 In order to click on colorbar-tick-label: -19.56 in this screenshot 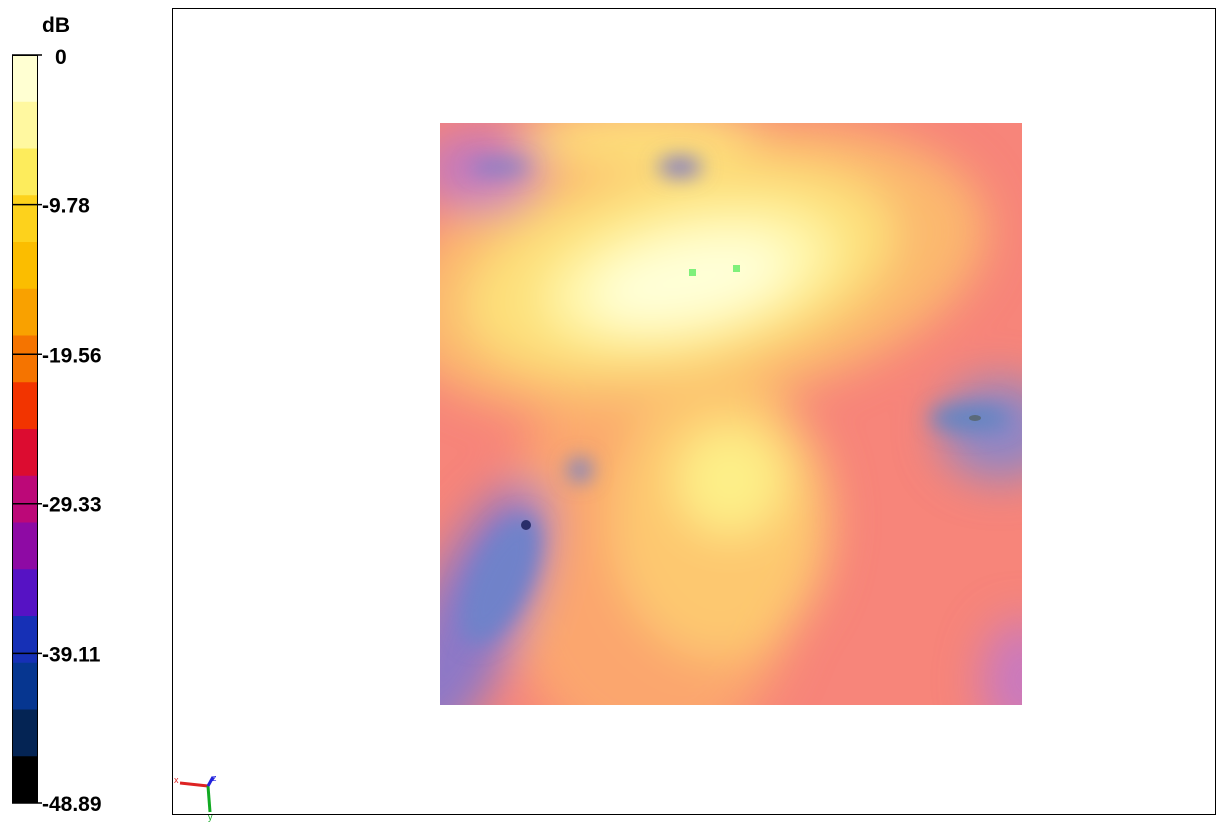, I will do `click(72, 355)`.